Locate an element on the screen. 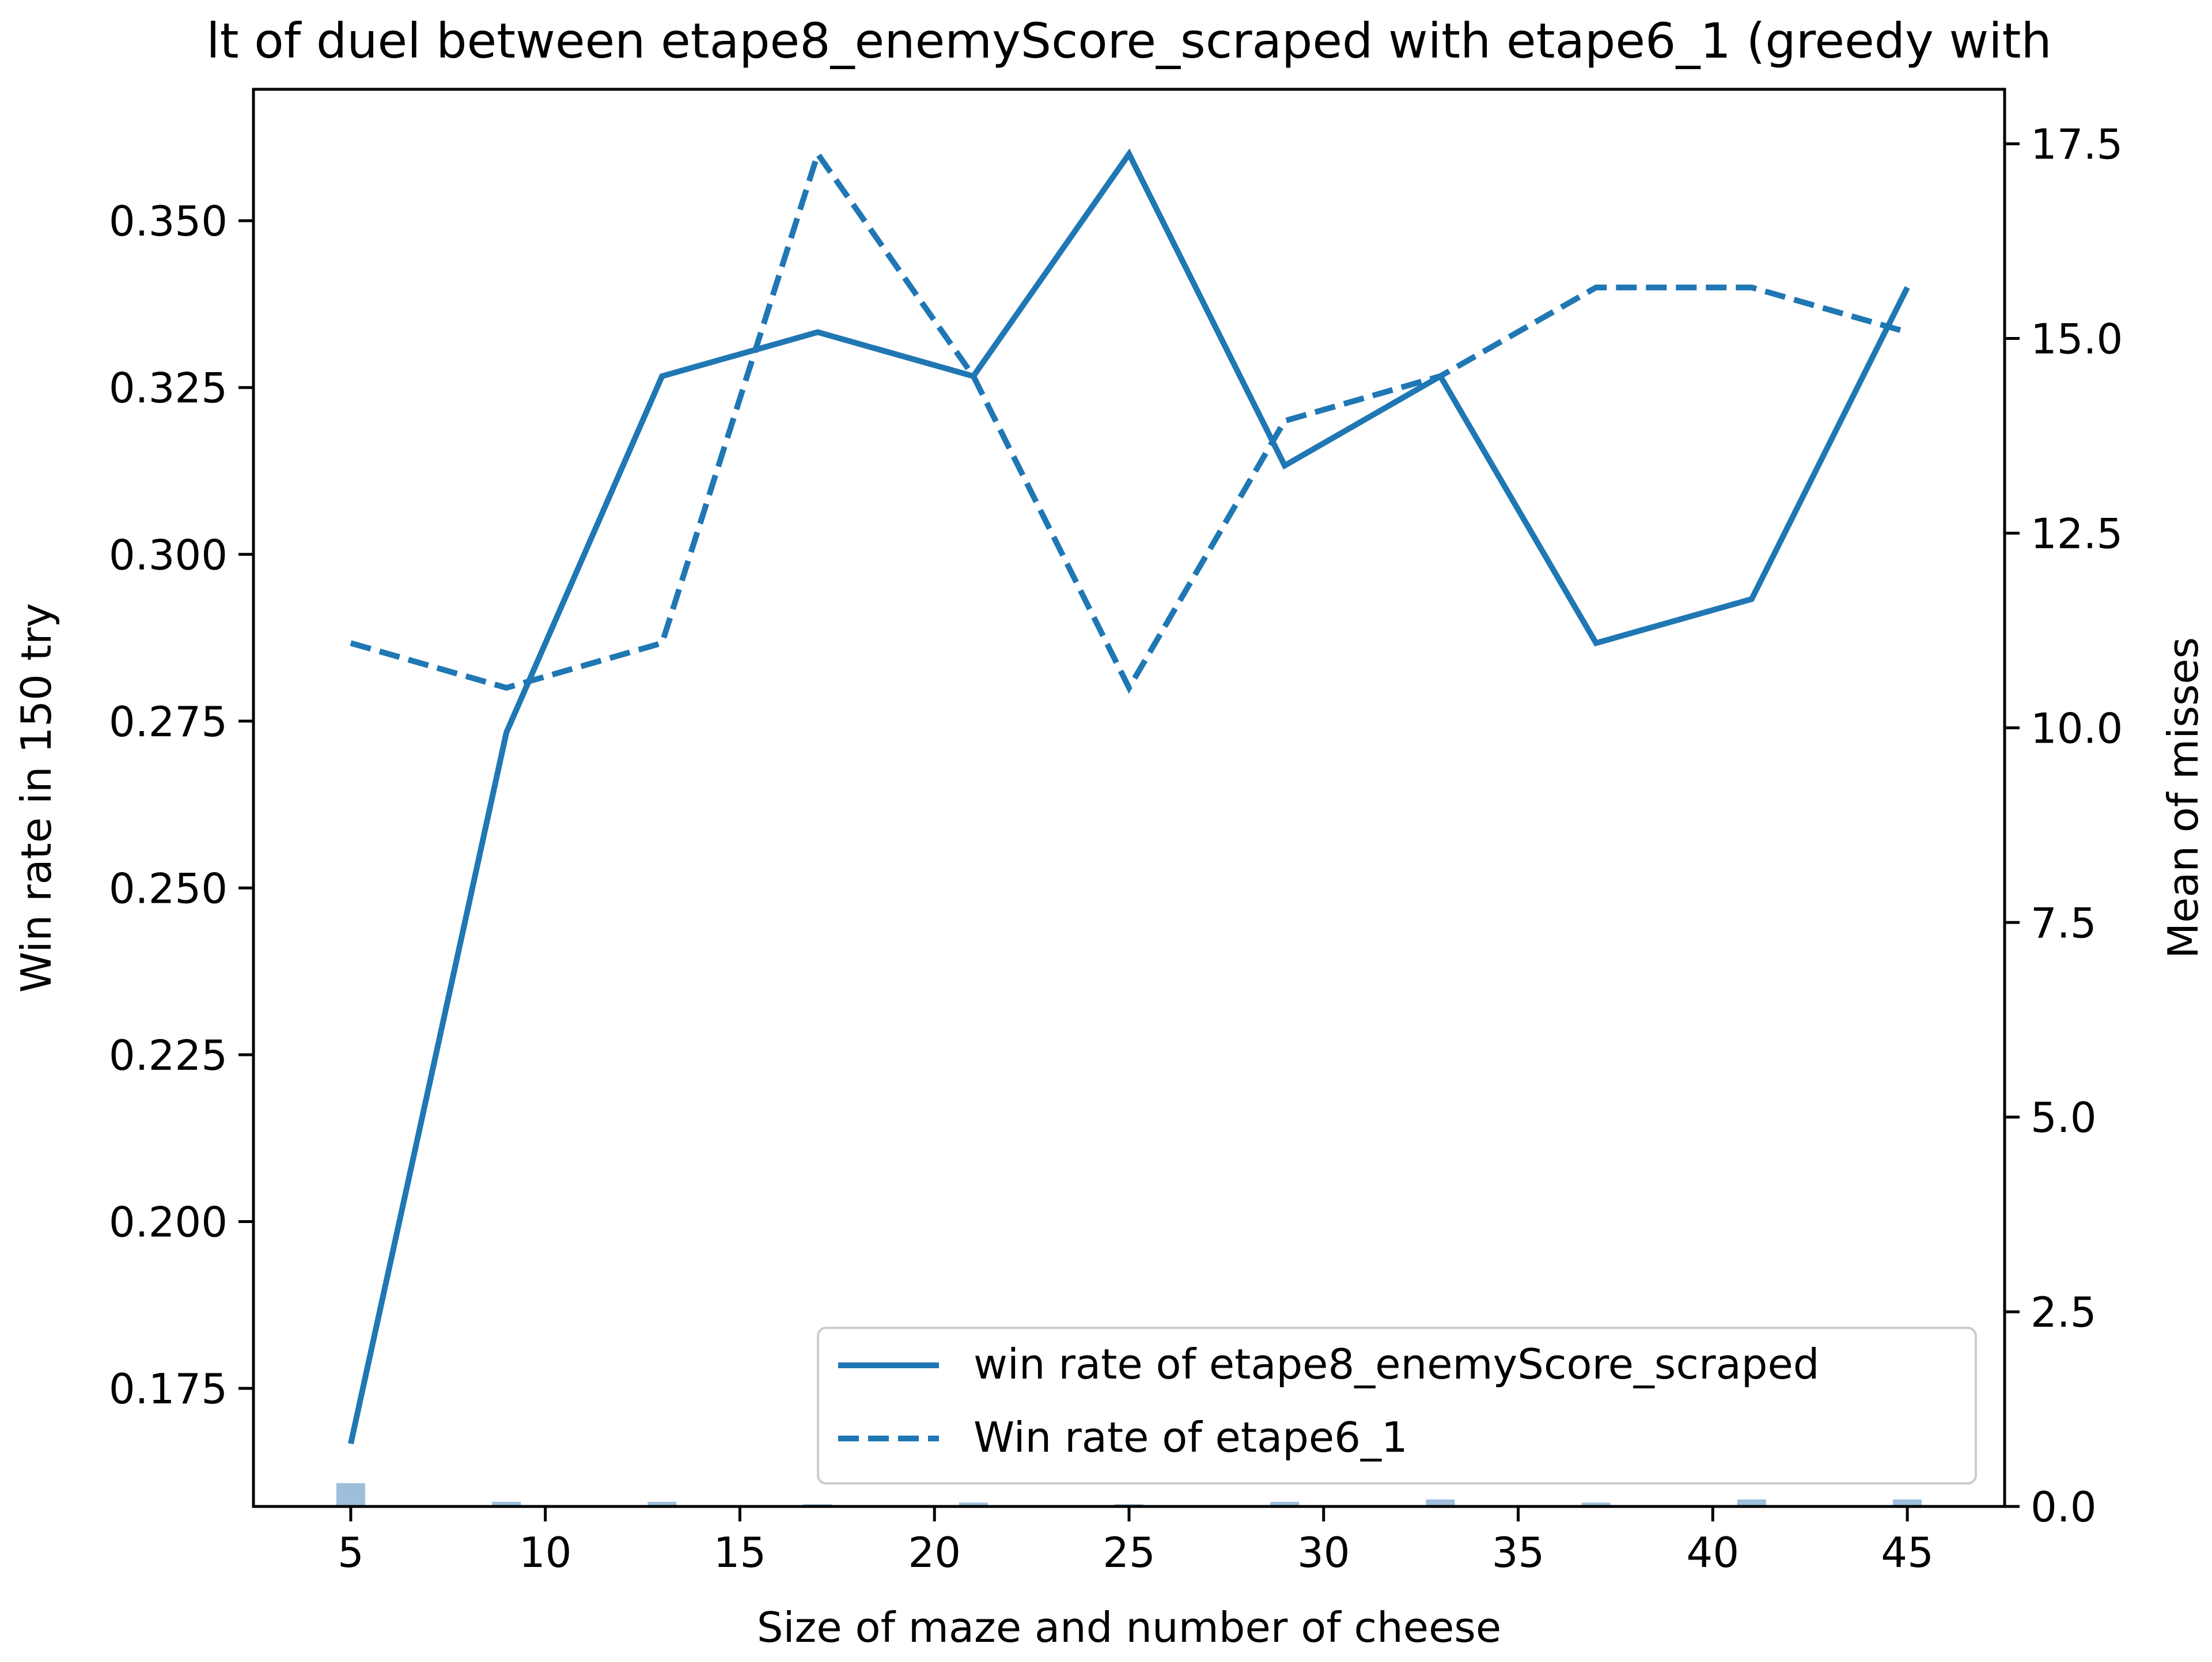 The image size is (2212, 1662). y2-tick-label: 12.5 is located at coordinates (2077, 533).